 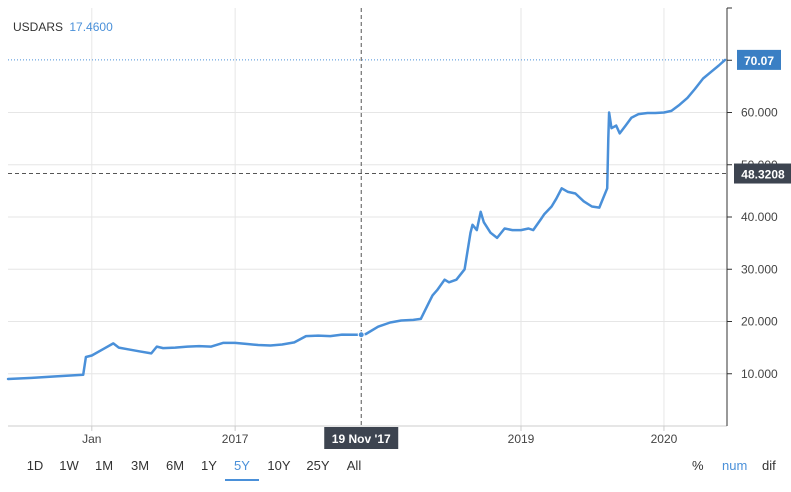 What do you see at coordinates (104, 465) in the screenshot?
I see `range-button-1m: 1M` at bounding box center [104, 465].